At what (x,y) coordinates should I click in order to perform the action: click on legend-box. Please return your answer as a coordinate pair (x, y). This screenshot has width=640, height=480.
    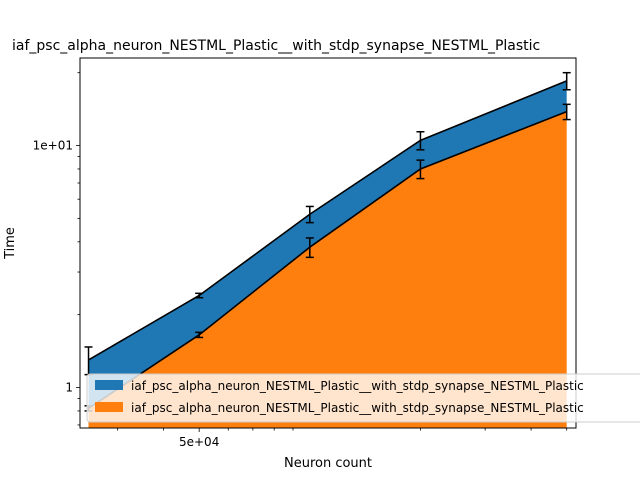
    Looking at the image, I should click on (363, 398).